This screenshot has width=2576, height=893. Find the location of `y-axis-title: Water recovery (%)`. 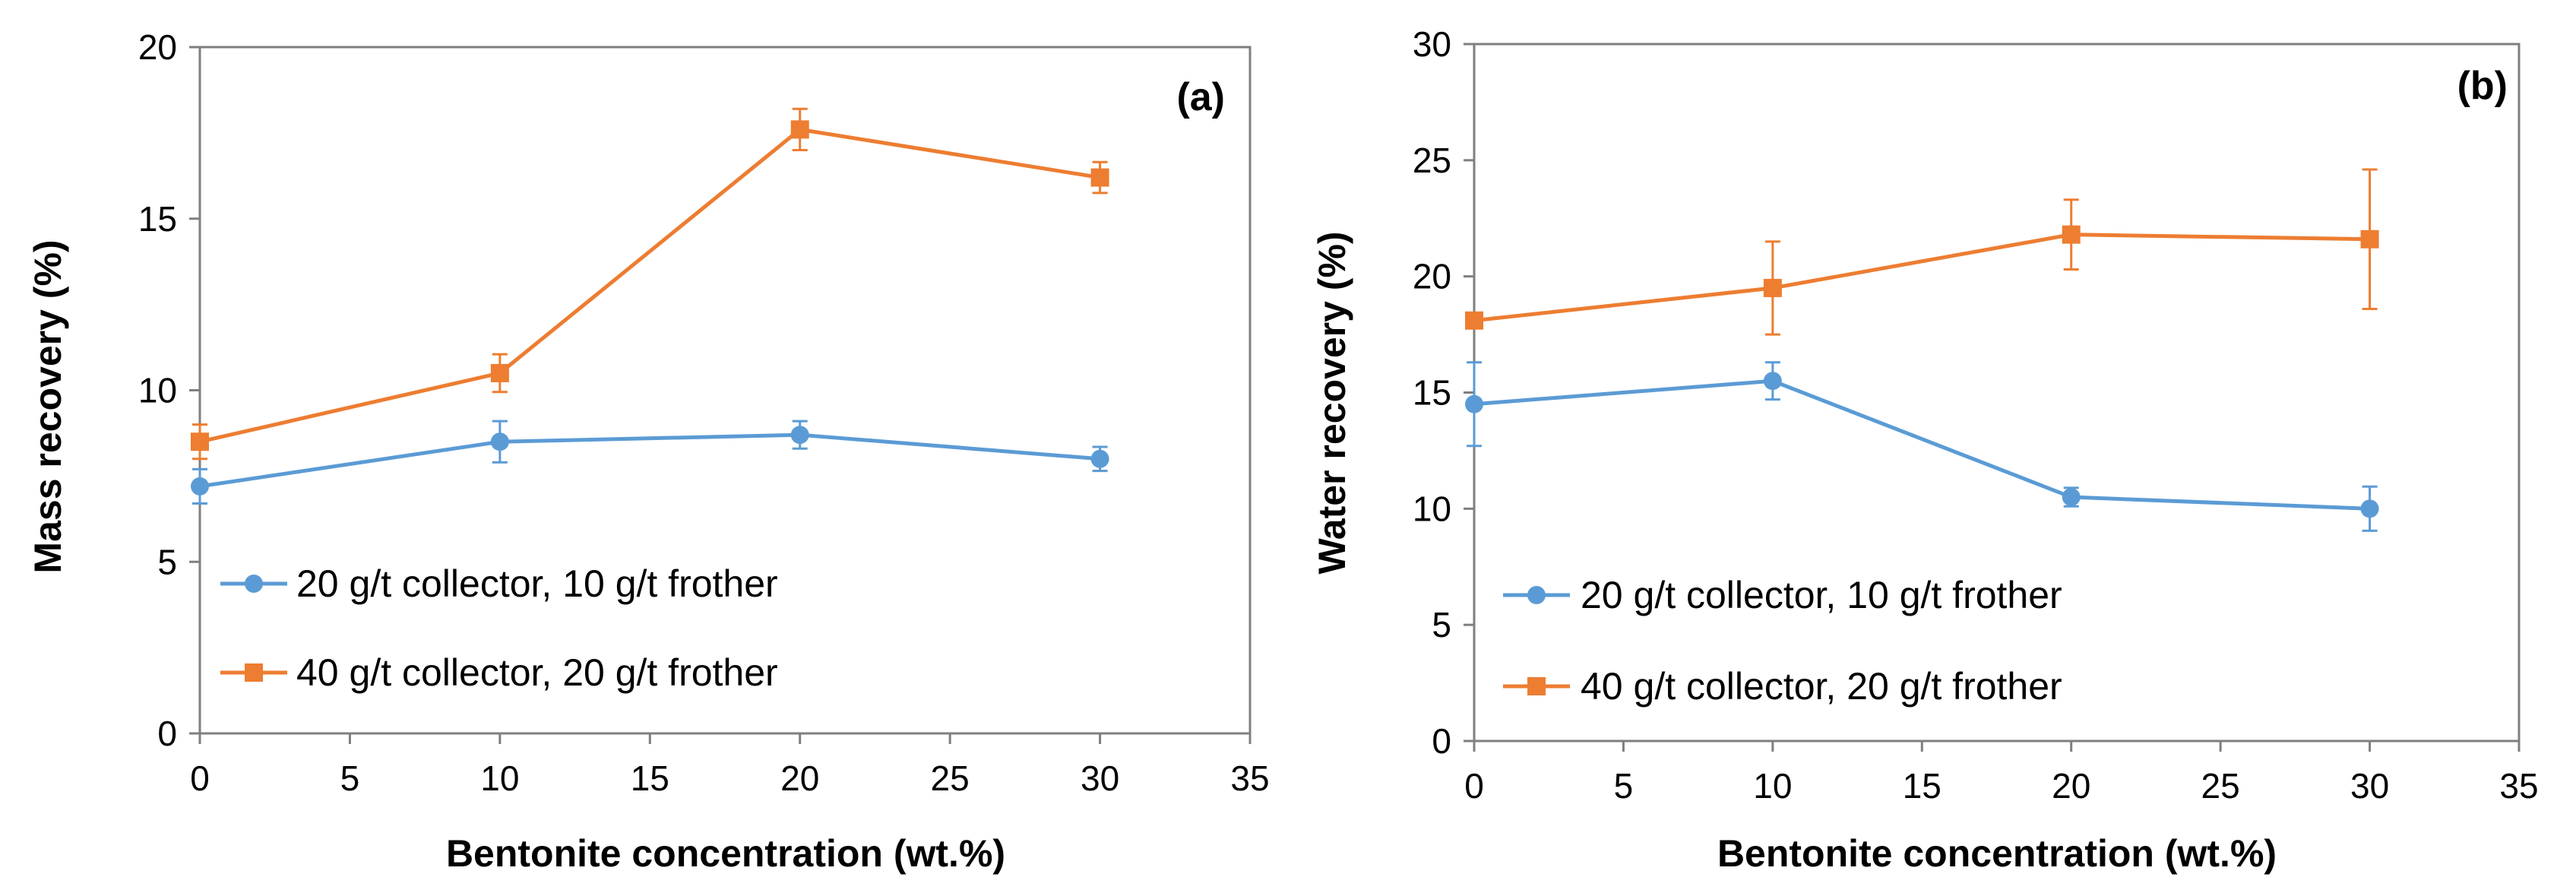

y-axis-title: Water recovery (%) is located at coordinates (1332, 403).